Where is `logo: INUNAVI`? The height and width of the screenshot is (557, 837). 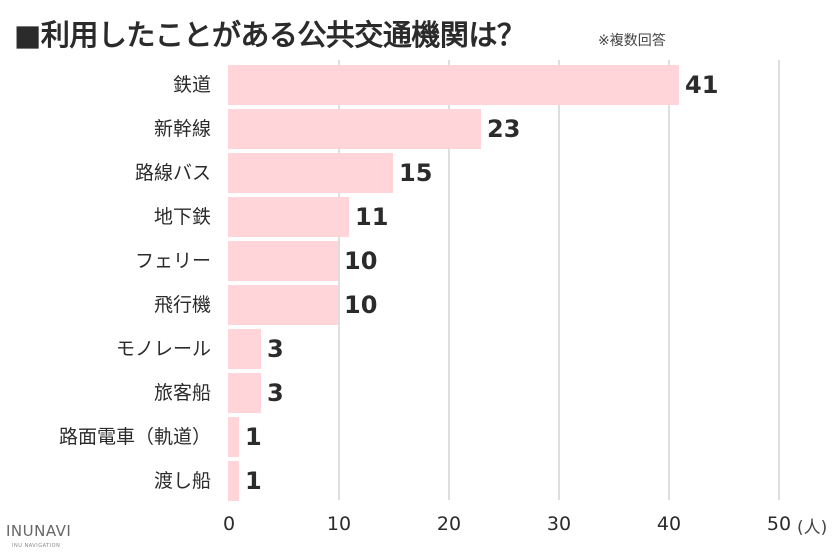 logo: INUNAVI is located at coordinates (39, 531).